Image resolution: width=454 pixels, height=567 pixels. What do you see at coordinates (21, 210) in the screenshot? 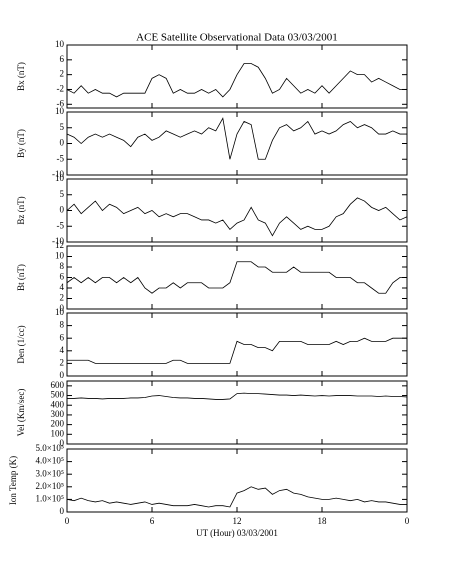
I see `y-axis-label: Bz (nT)` at bounding box center [21, 210].